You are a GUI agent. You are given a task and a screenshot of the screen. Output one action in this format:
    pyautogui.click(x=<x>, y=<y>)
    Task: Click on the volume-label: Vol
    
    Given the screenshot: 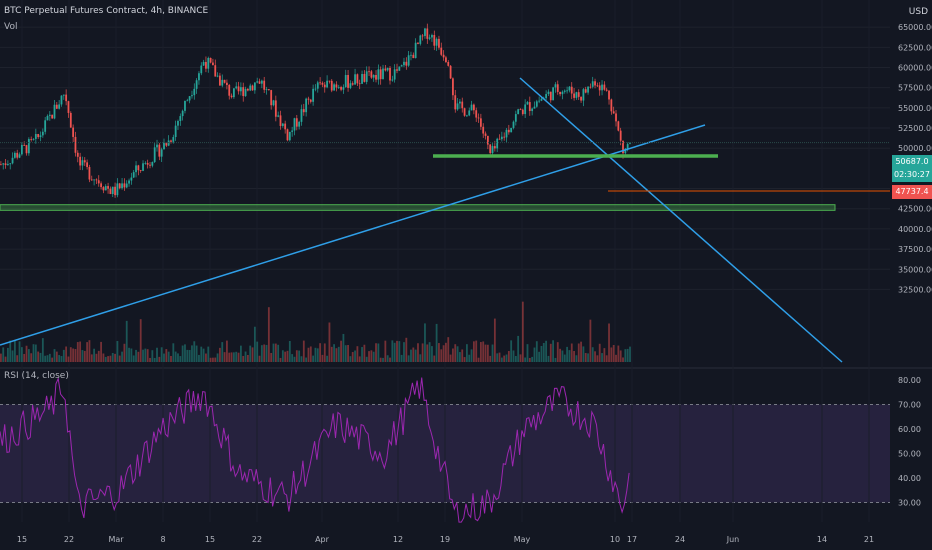 What is the action you would take?
    pyautogui.click(x=11, y=27)
    